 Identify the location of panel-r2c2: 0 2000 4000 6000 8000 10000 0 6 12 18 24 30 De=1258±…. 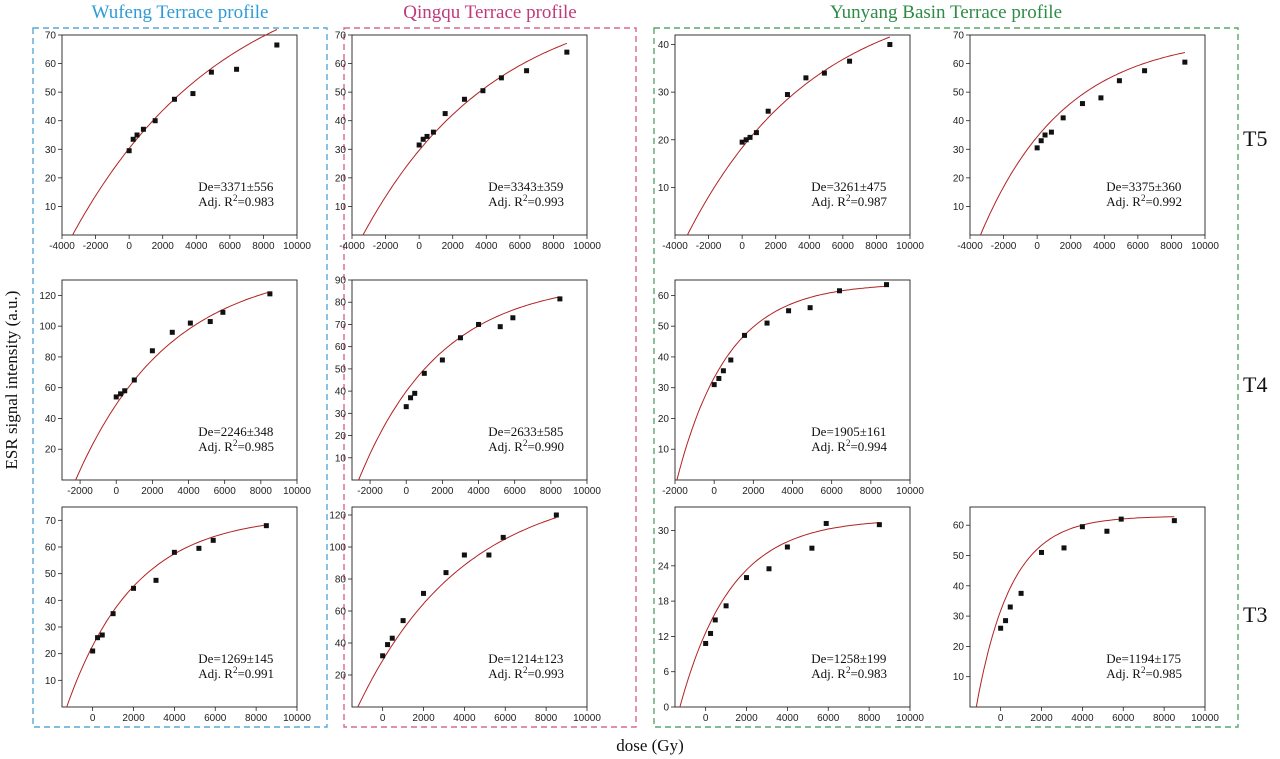
(791, 615).